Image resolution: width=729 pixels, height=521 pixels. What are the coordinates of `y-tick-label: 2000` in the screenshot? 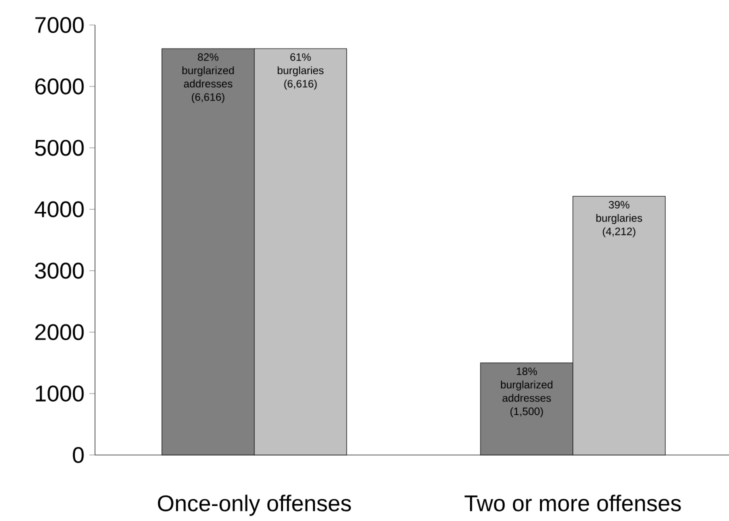 It's located at (59, 332).